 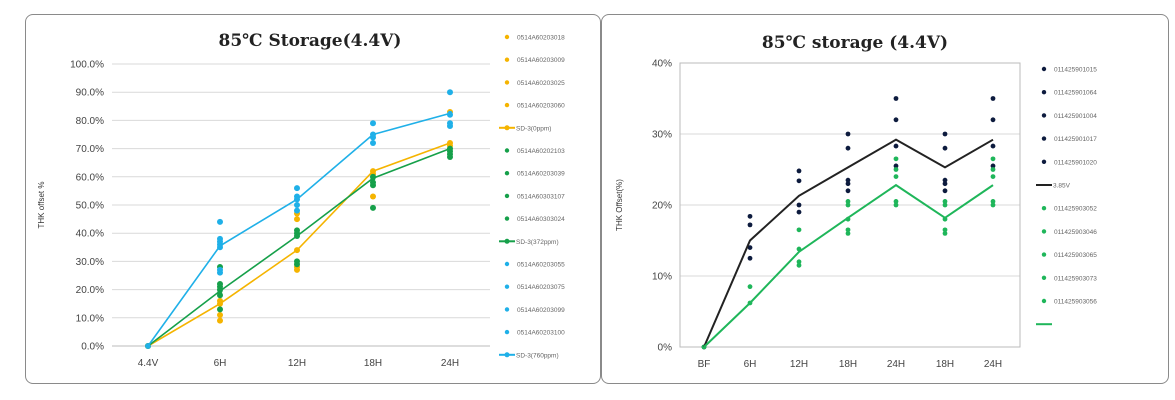 What do you see at coordinates (299, 244) in the screenshot?
I see `series-line` at bounding box center [299, 244].